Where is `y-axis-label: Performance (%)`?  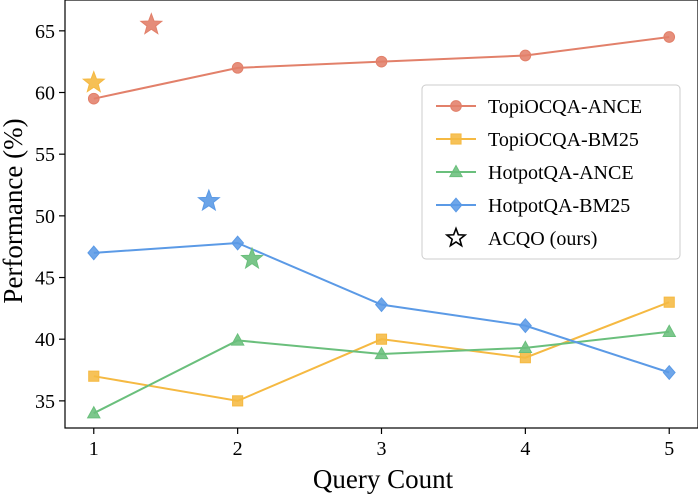 y-axis-label: Performance (%) is located at coordinates (14, 210).